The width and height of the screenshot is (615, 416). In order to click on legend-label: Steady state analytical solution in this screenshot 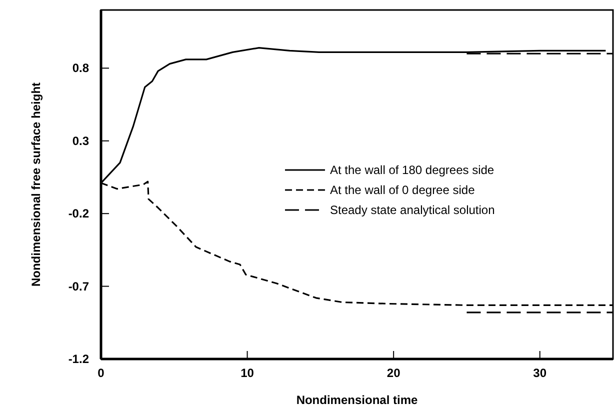, I will do `click(412, 210)`.